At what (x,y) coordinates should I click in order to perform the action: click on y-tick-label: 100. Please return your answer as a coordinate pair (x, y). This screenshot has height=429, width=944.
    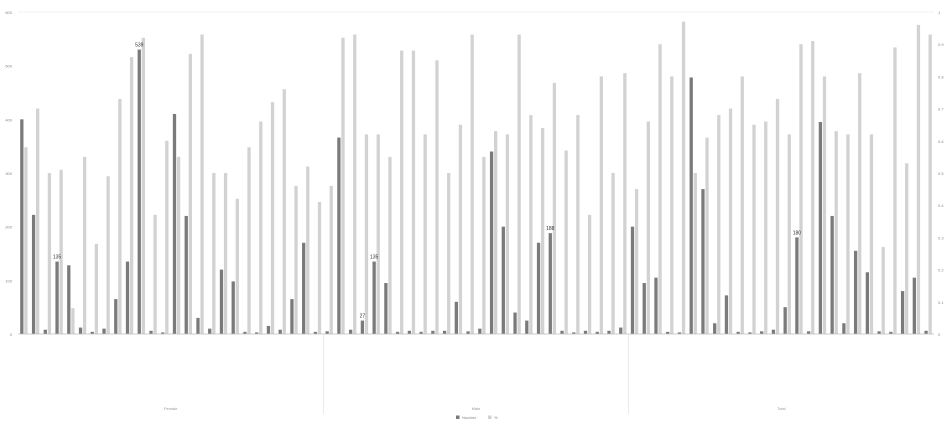
    Looking at the image, I should click on (8, 280).